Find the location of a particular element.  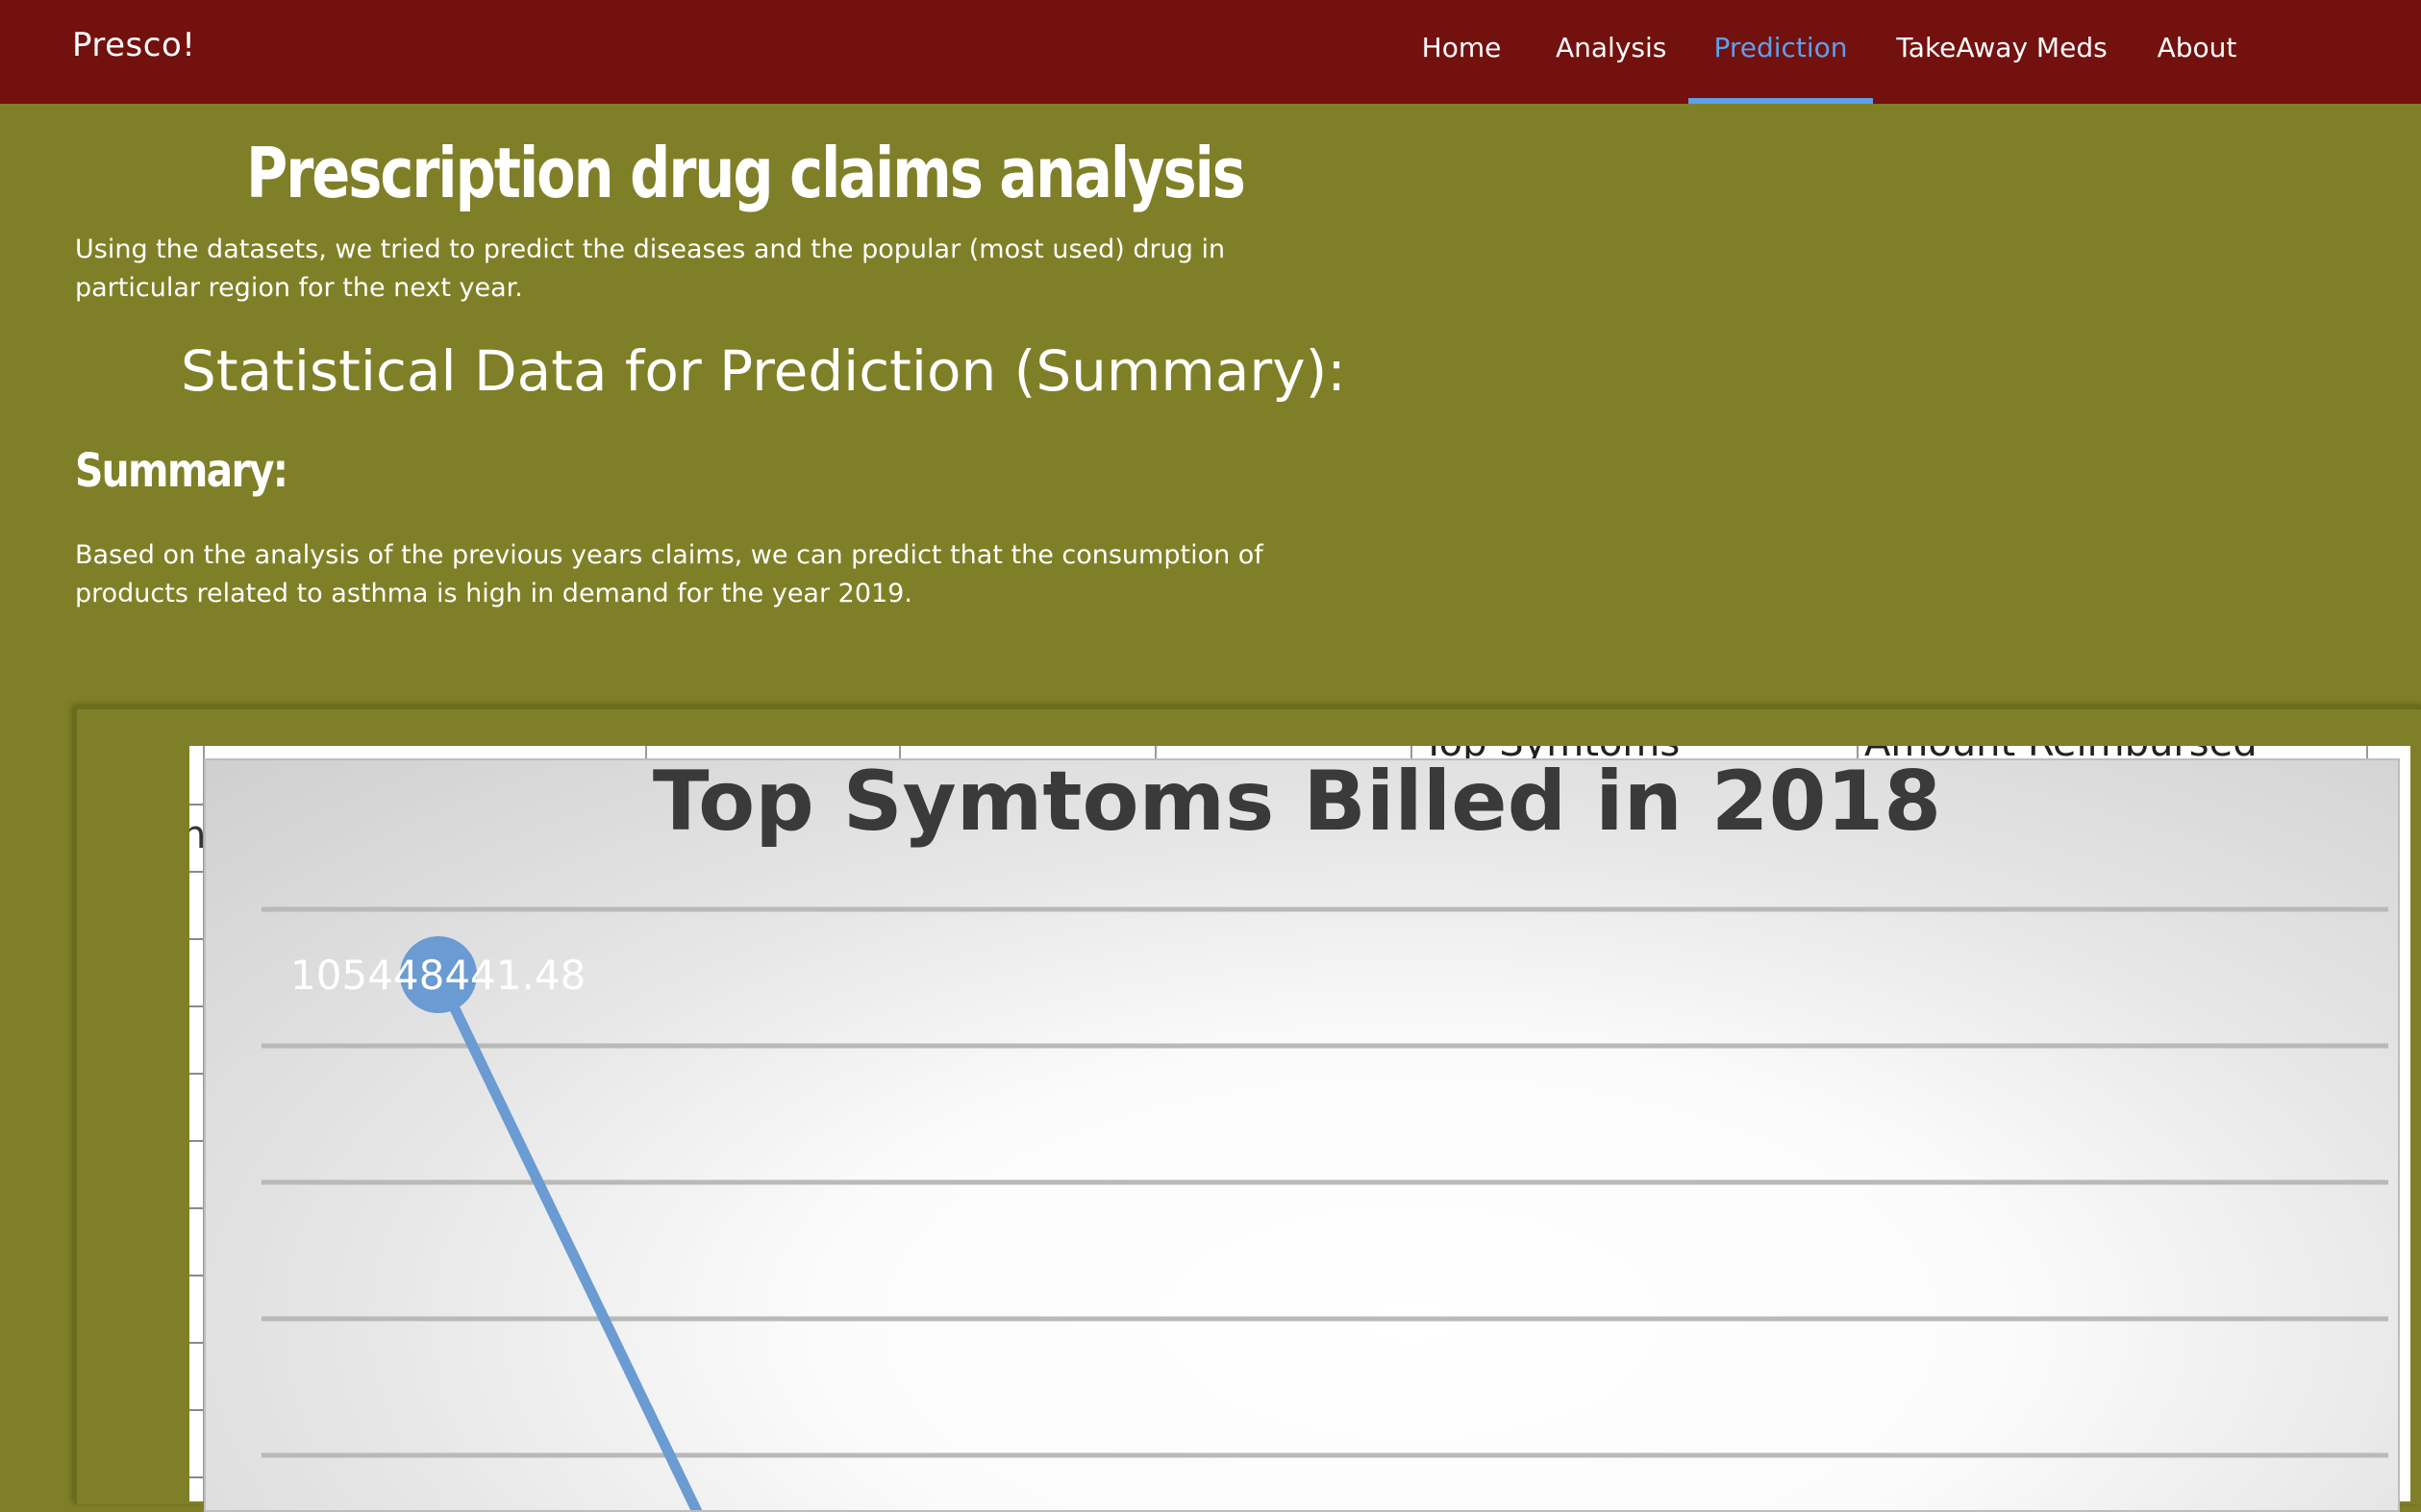

nav-prediction: Prediction is located at coordinates (1780, 52).